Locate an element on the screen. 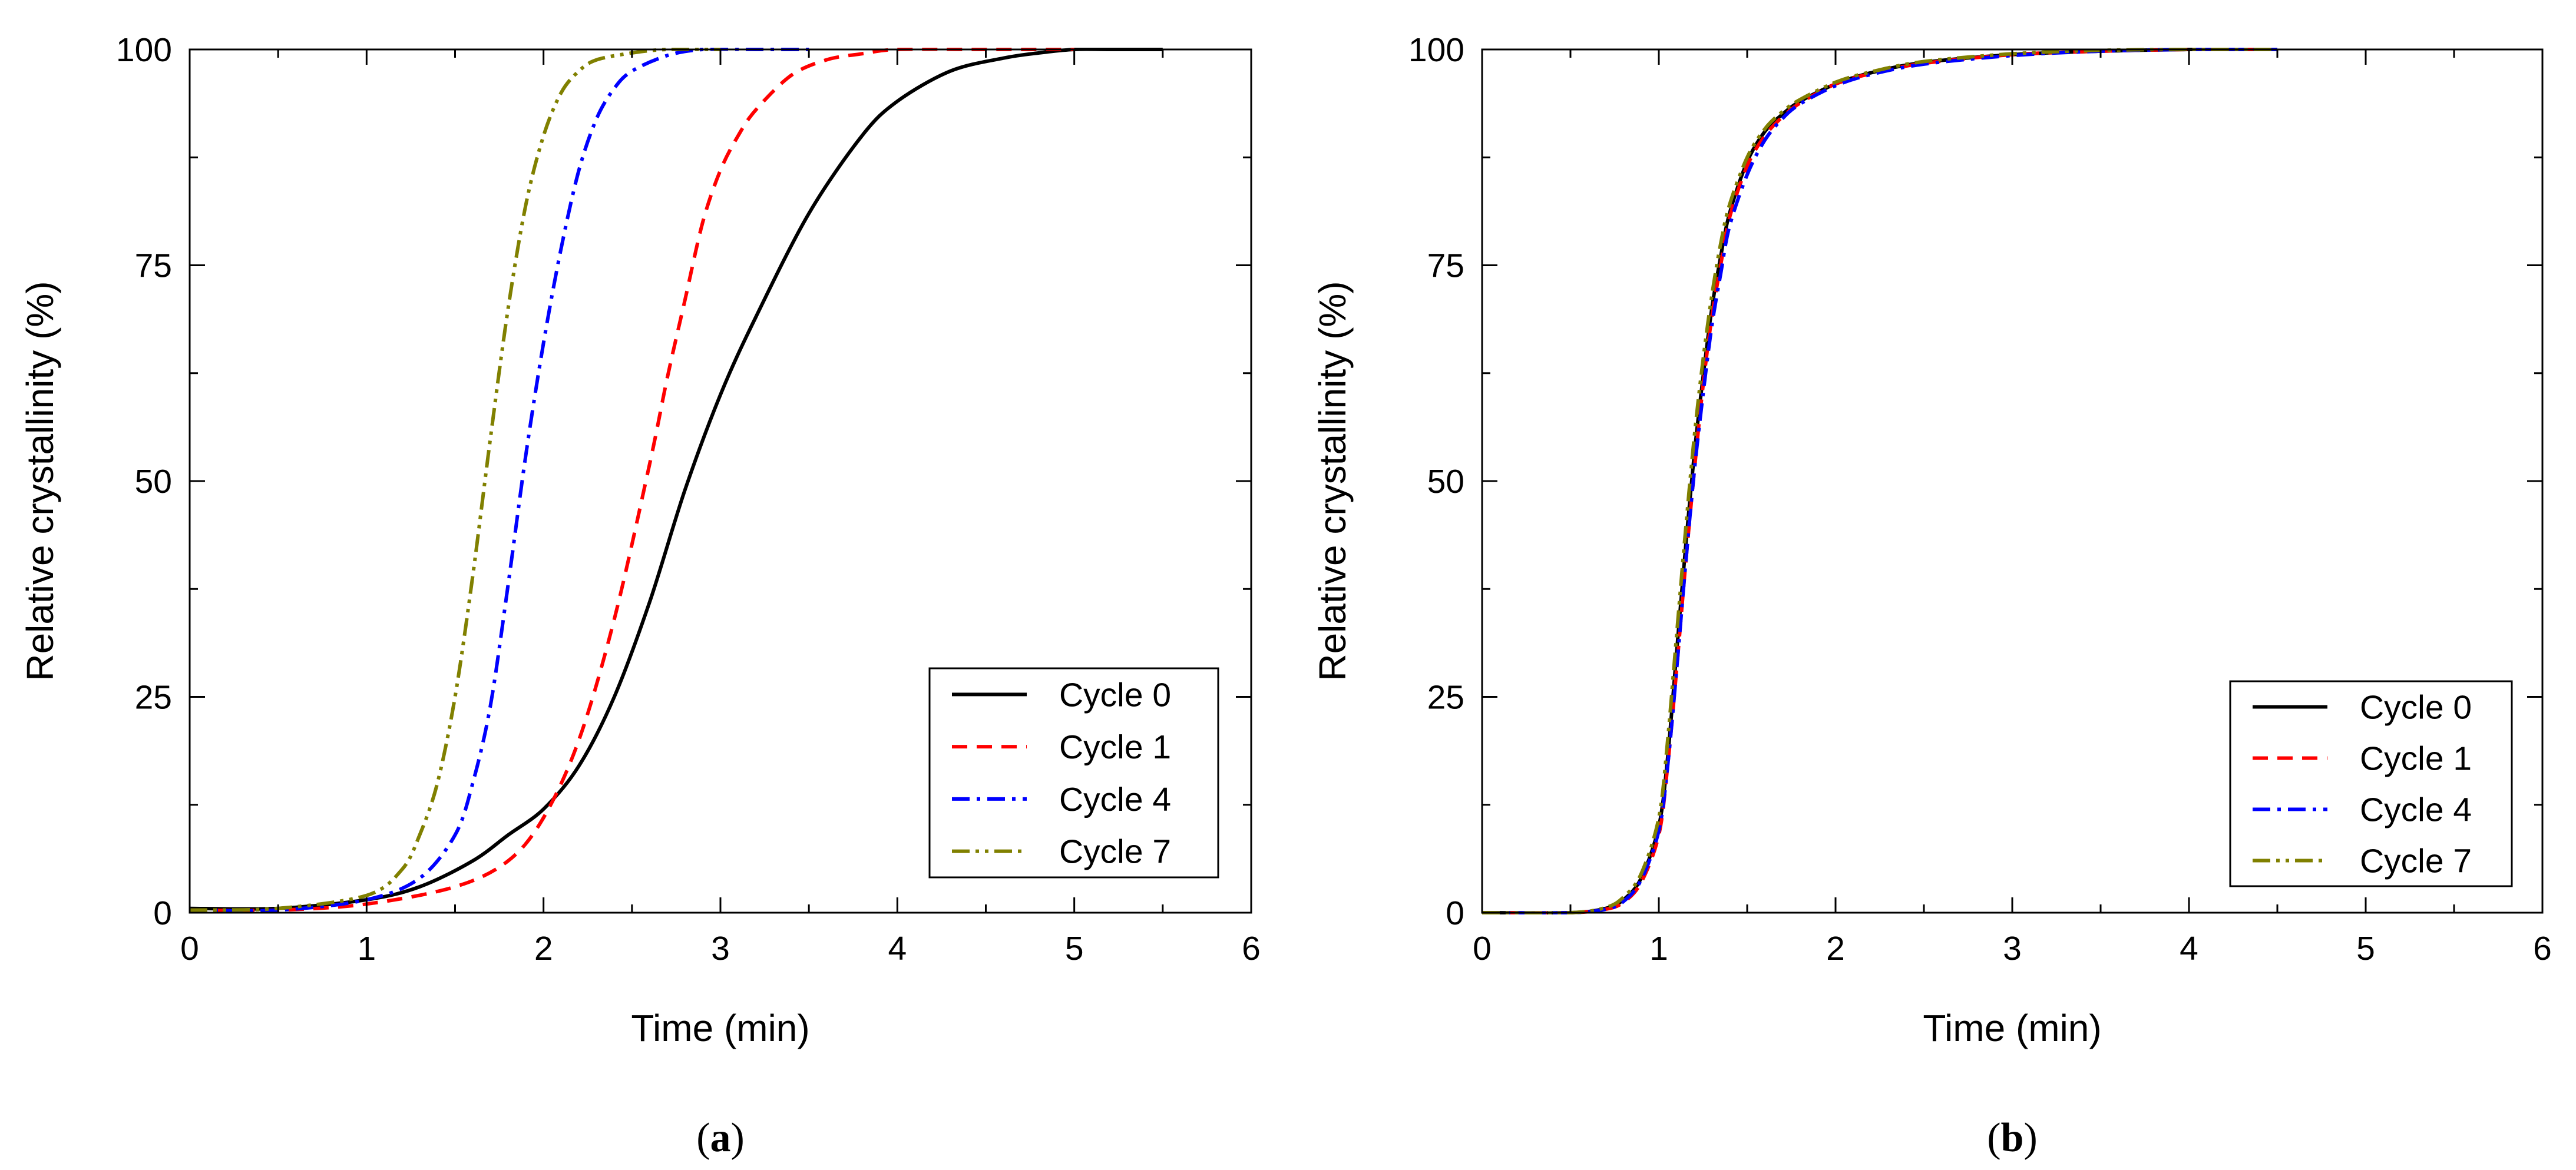 The width and height of the screenshot is (2576, 1170). y-axis-title-panel-b: Relative crystallinity (%) is located at coordinates (1332, 481).